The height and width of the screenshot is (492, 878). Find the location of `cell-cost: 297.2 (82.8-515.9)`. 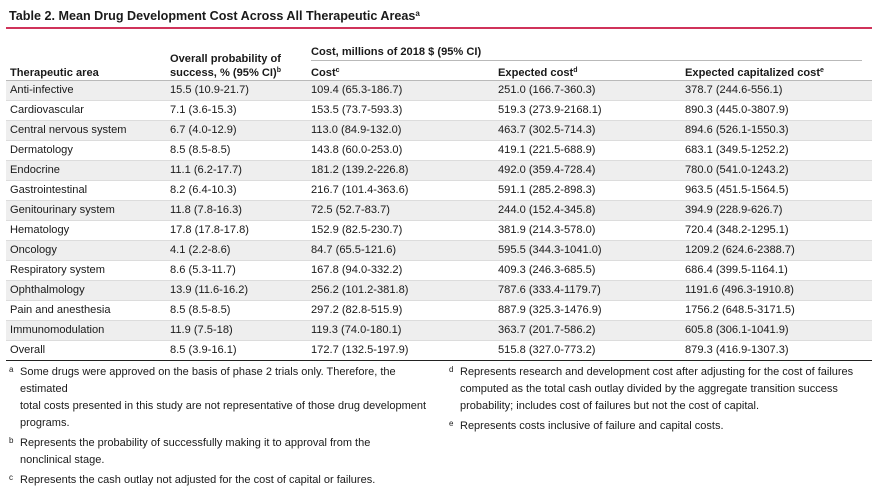

cell-cost: 297.2 (82.8-515.9) is located at coordinates (400, 310).